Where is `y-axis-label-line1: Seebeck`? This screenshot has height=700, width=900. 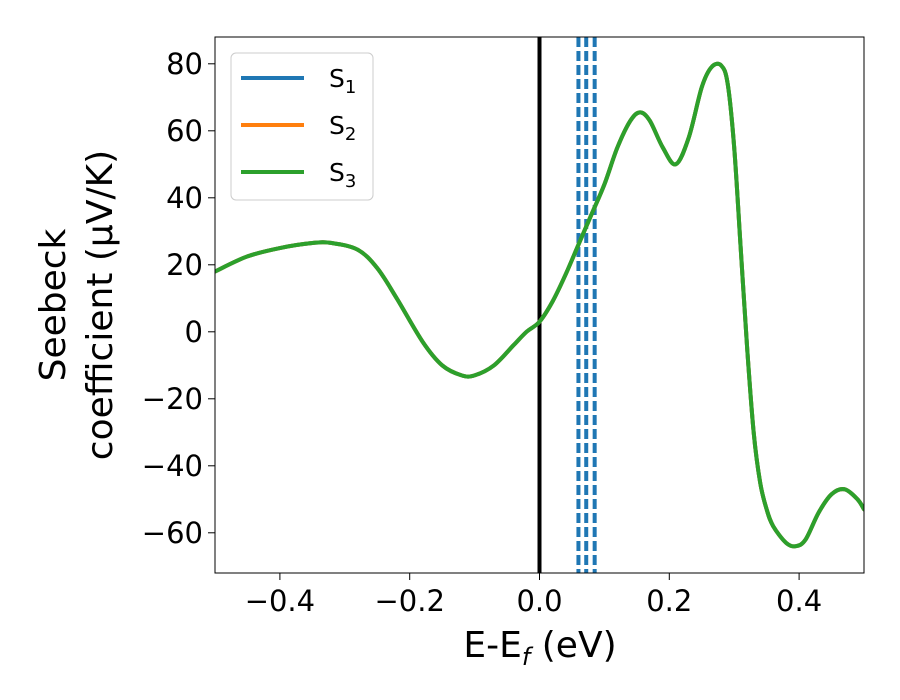
y-axis-label-line1: Seebeck is located at coordinates (53, 304).